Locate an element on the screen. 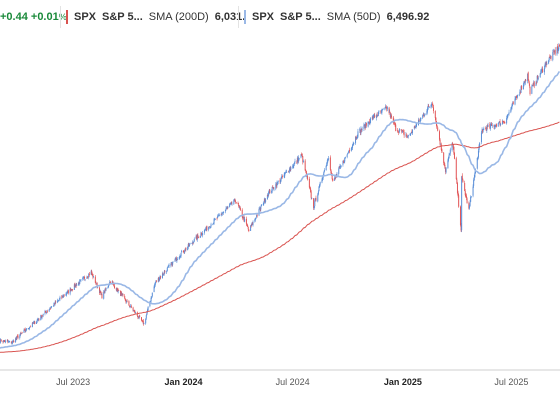 This screenshot has width=560, height=416. legend-spx-change: +0.44 +0.01% is located at coordinates (33, 17).